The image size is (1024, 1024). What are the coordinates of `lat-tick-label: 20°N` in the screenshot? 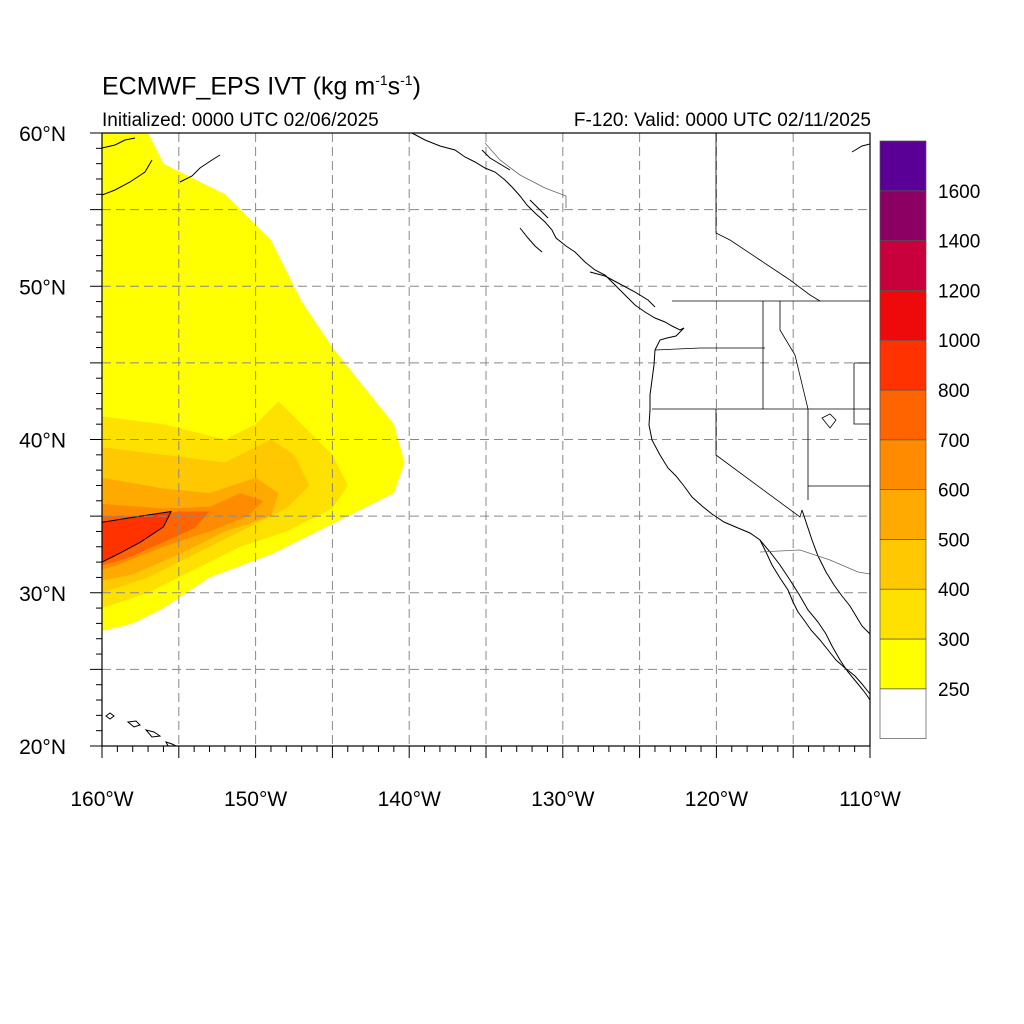 It's located at (42, 747).